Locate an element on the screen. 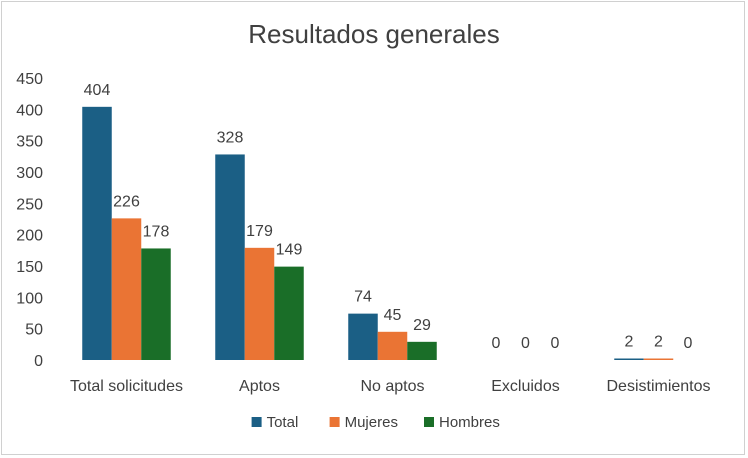  data-label: 45 is located at coordinates (393, 315).